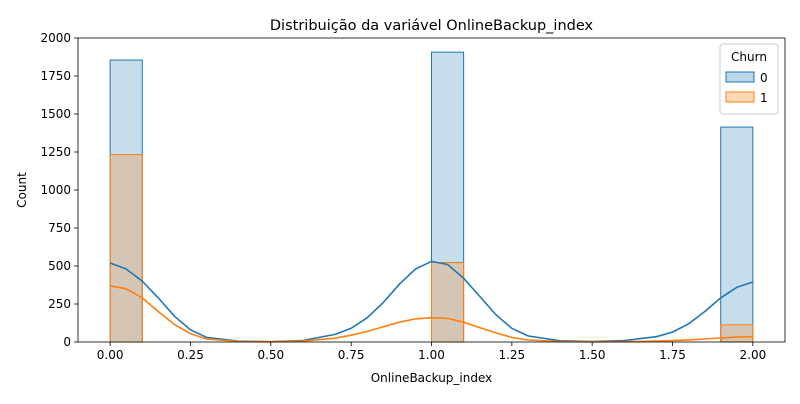  I want to click on y-tick-label-0: 0, so click(67, 342).